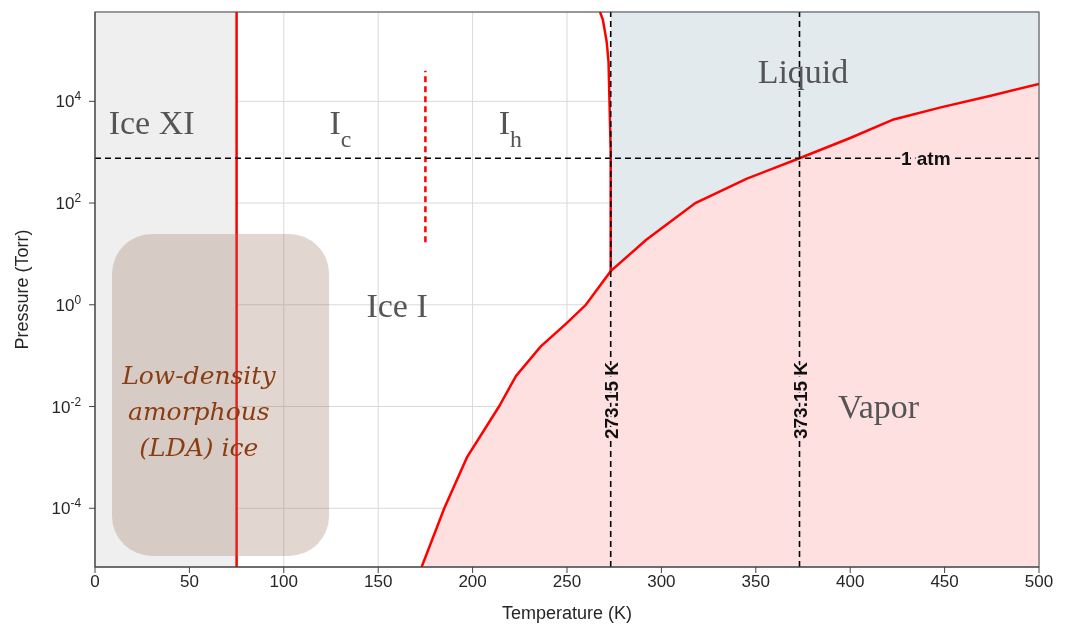 Image resolution: width=1065 pixels, height=631 pixels. I want to click on x-tick-label: 350, so click(755, 582).